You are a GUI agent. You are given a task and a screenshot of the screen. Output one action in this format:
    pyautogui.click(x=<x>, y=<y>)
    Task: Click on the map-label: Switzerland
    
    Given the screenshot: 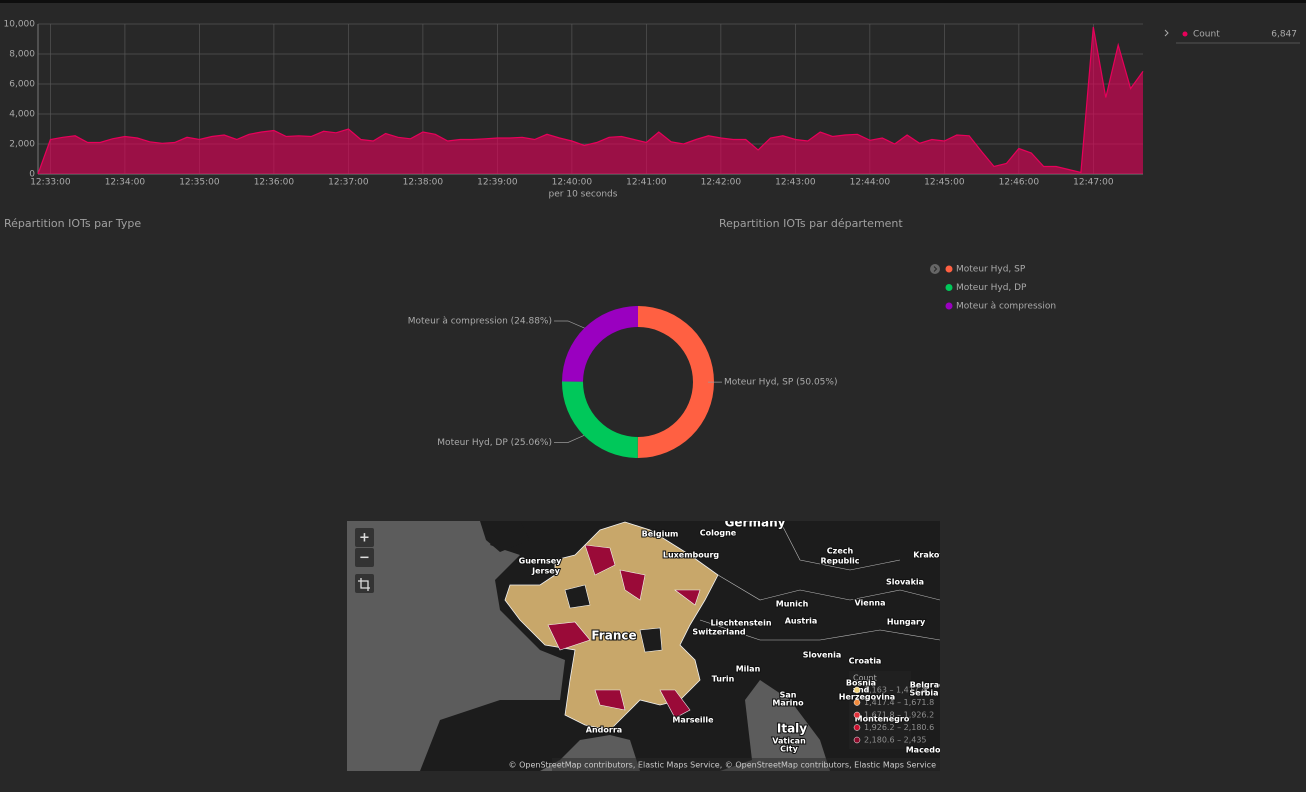 What is the action you would take?
    pyautogui.click(x=719, y=632)
    